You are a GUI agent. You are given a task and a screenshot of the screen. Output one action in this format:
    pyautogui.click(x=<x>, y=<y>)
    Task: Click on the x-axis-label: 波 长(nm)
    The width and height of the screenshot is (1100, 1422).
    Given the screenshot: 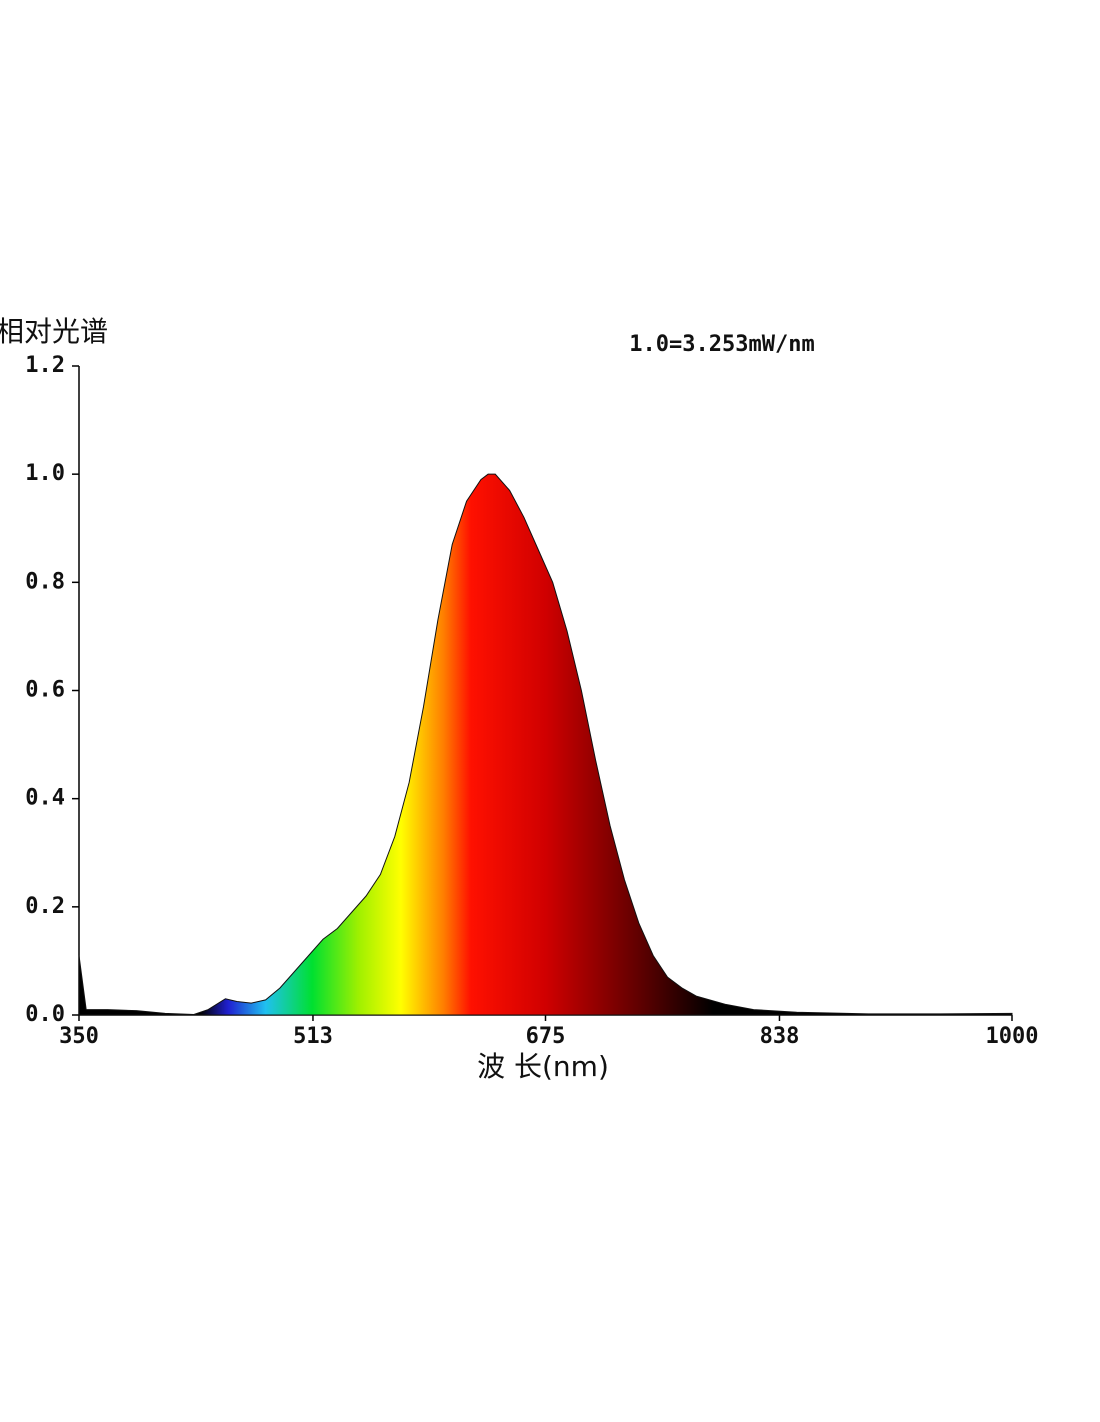 What is the action you would take?
    pyautogui.click(x=543, y=1066)
    